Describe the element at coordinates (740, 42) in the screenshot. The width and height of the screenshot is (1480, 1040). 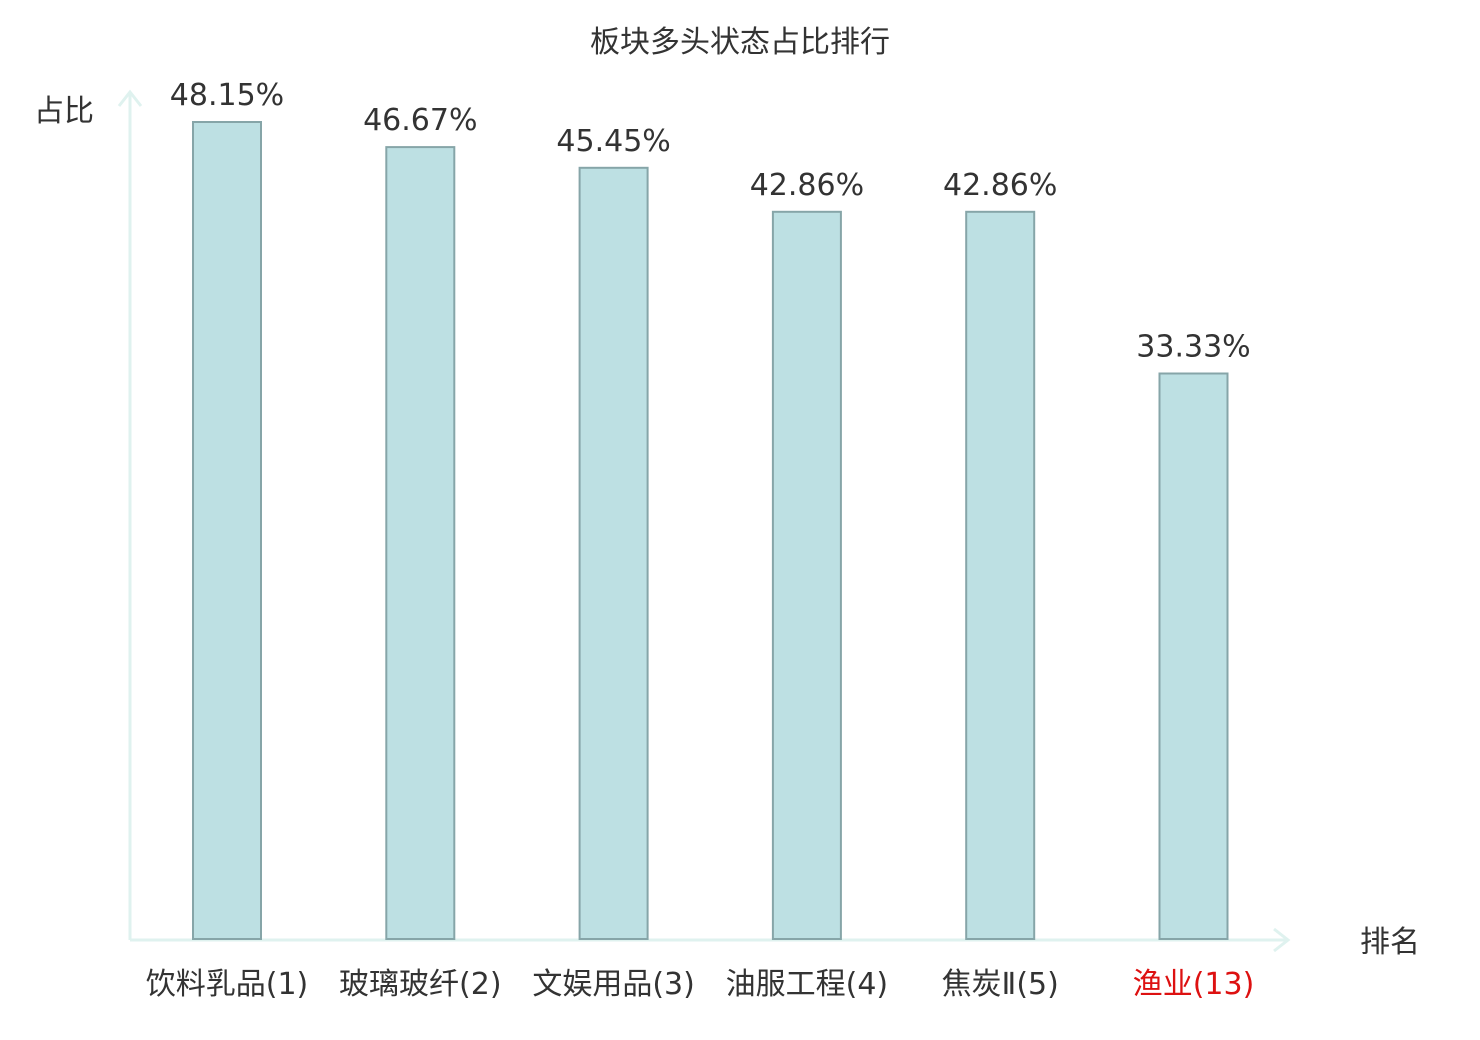
I see `chart-title: 板块多头状态占比排行` at that location.